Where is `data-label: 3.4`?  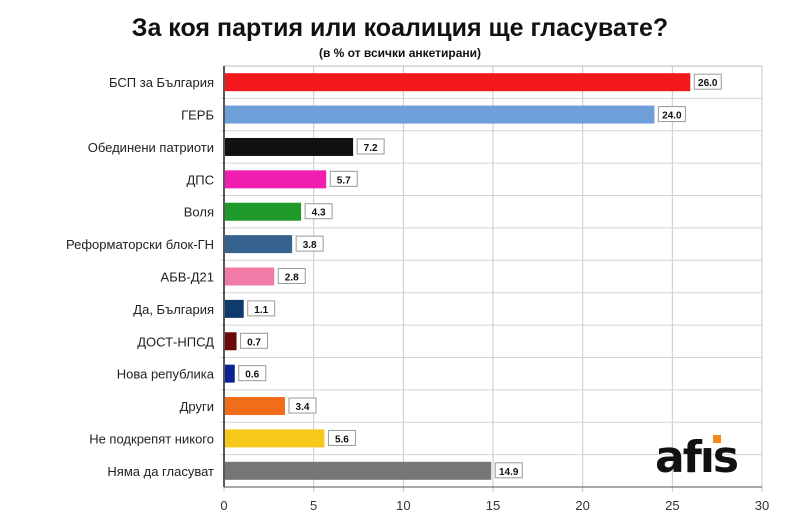
data-label: 3.4 is located at coordinates (303, 407).